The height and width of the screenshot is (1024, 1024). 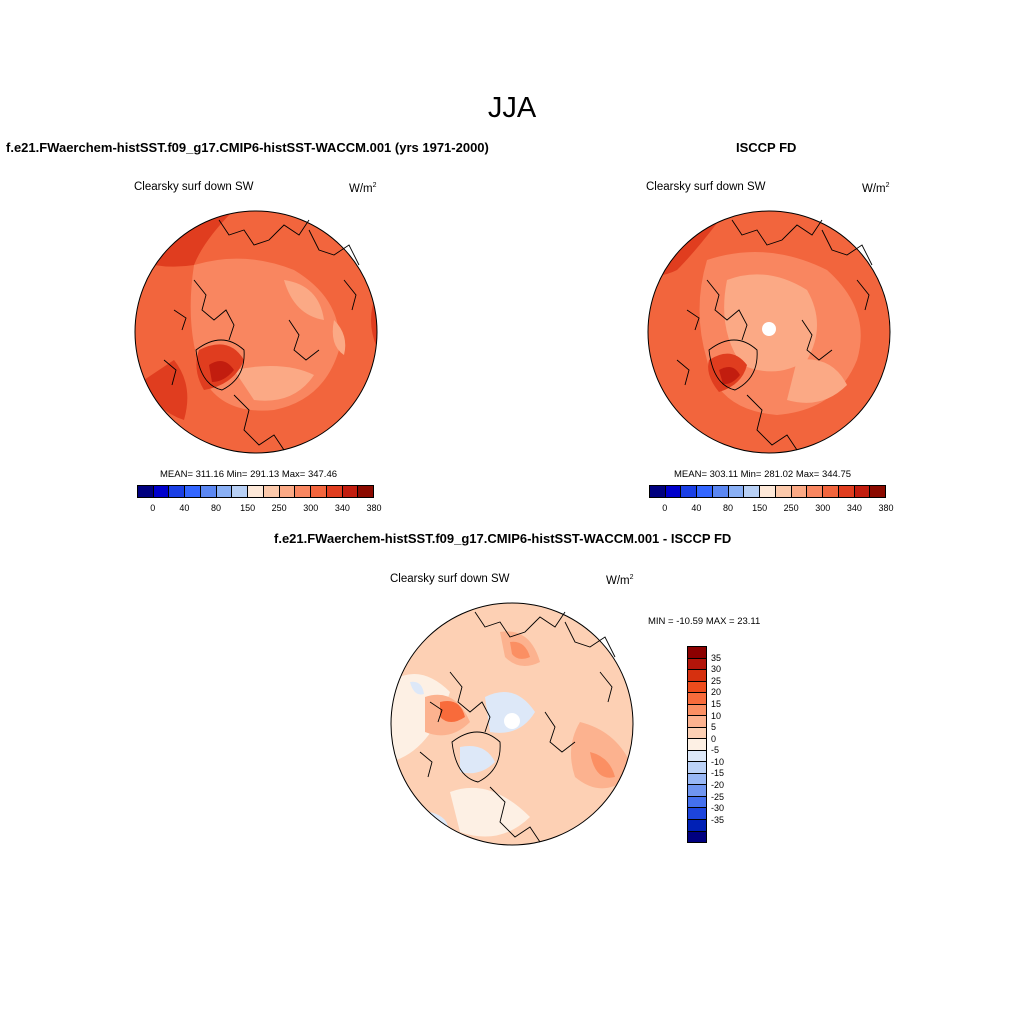 What do you see at coordinates (716, 703) in the screenshot?
I see `panel3-colorbar-tick-label: 15` at bounding box center [716, 703].